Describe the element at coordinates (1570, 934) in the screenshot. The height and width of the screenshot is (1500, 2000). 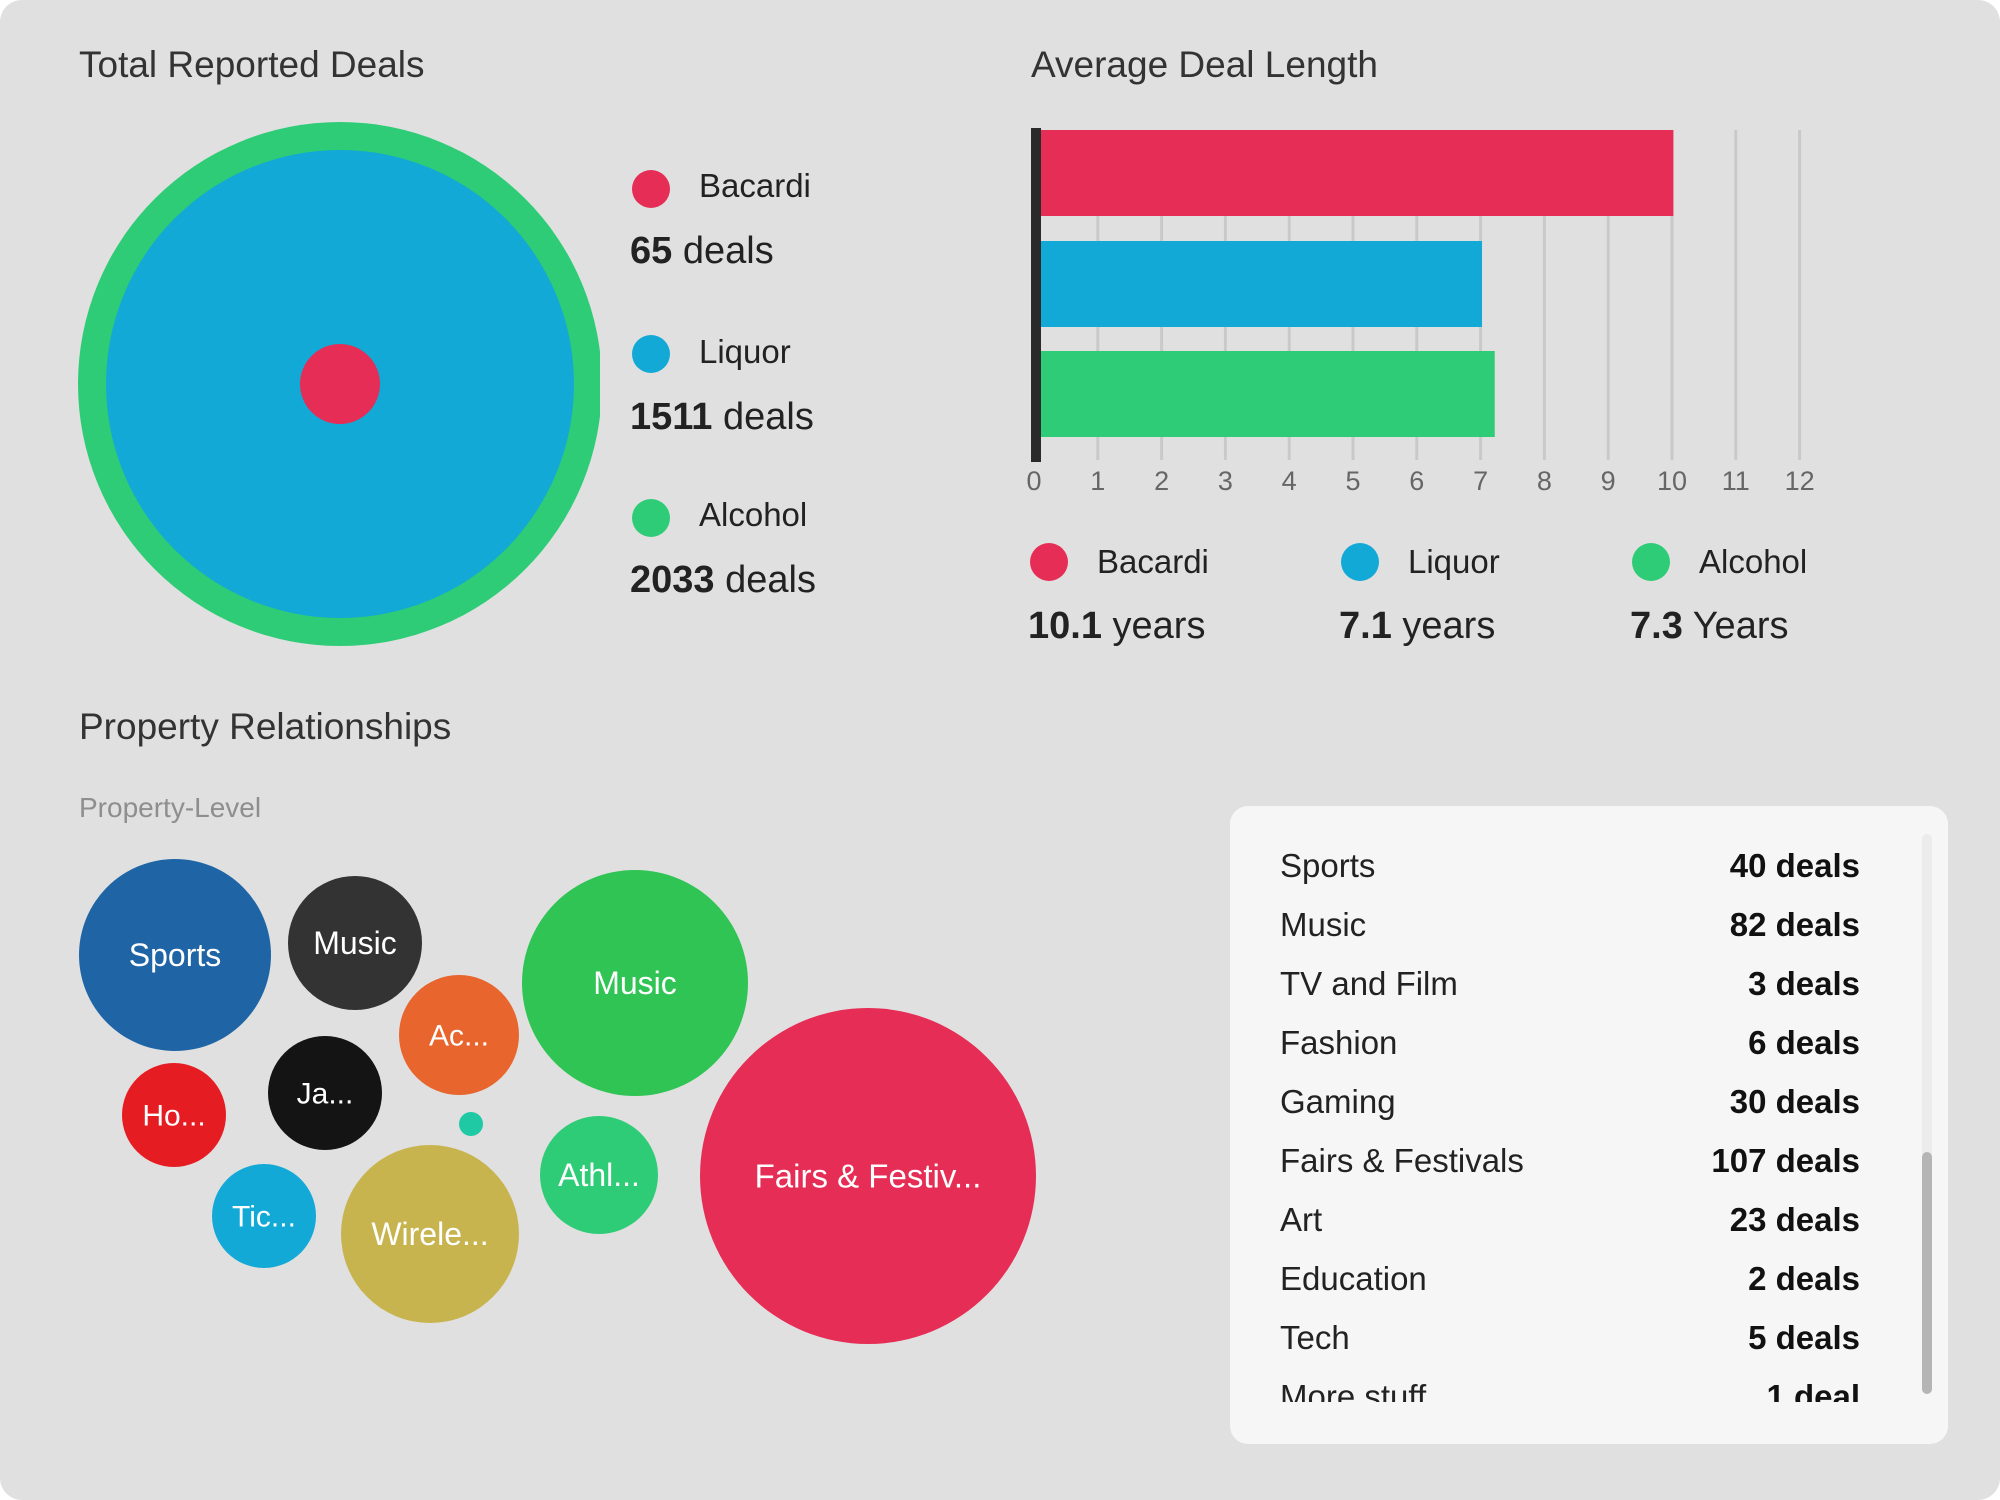
I see `table-row: Music 82 deals` at that location.